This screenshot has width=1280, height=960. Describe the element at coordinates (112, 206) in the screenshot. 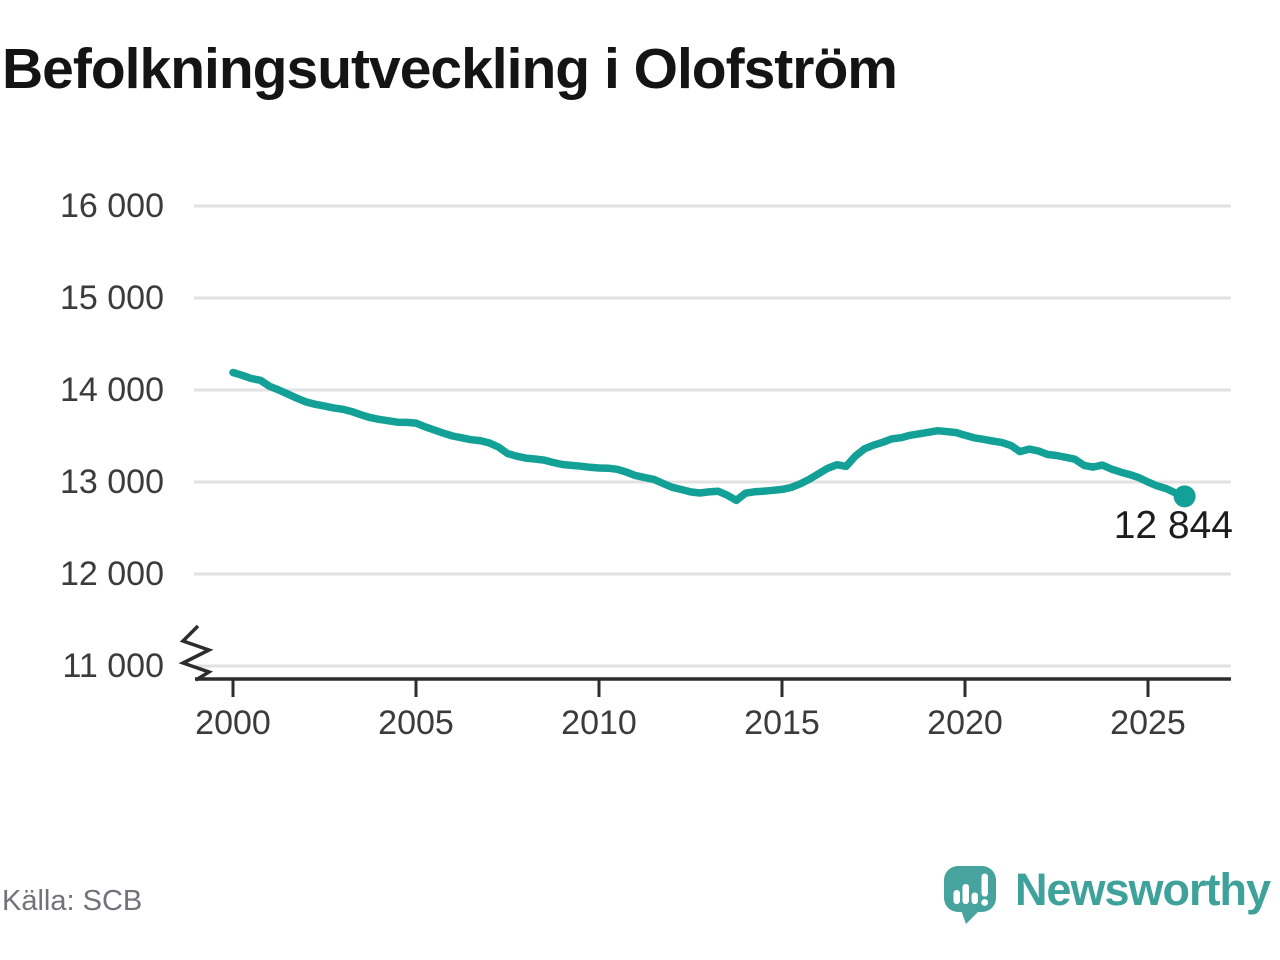

I see `y-tick-label: 16 000` at that location.